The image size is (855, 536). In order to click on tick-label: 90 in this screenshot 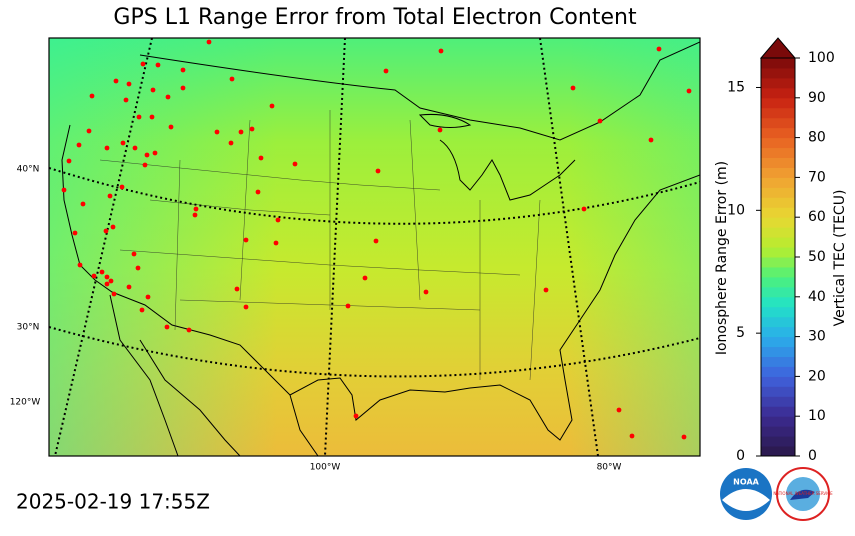, I will do `click(817, 98)`.